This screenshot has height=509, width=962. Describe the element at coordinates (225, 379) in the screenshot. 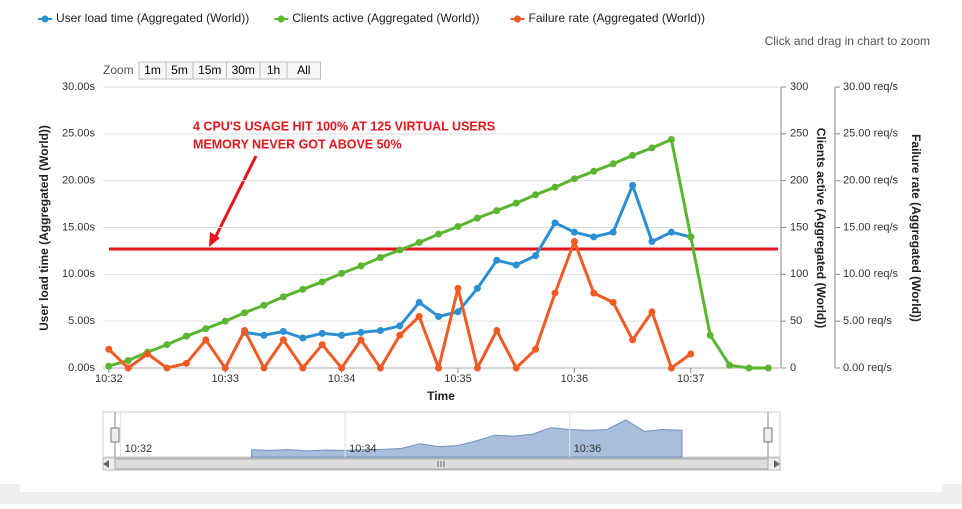

I see `x-tick-label: 10:33` at that location.